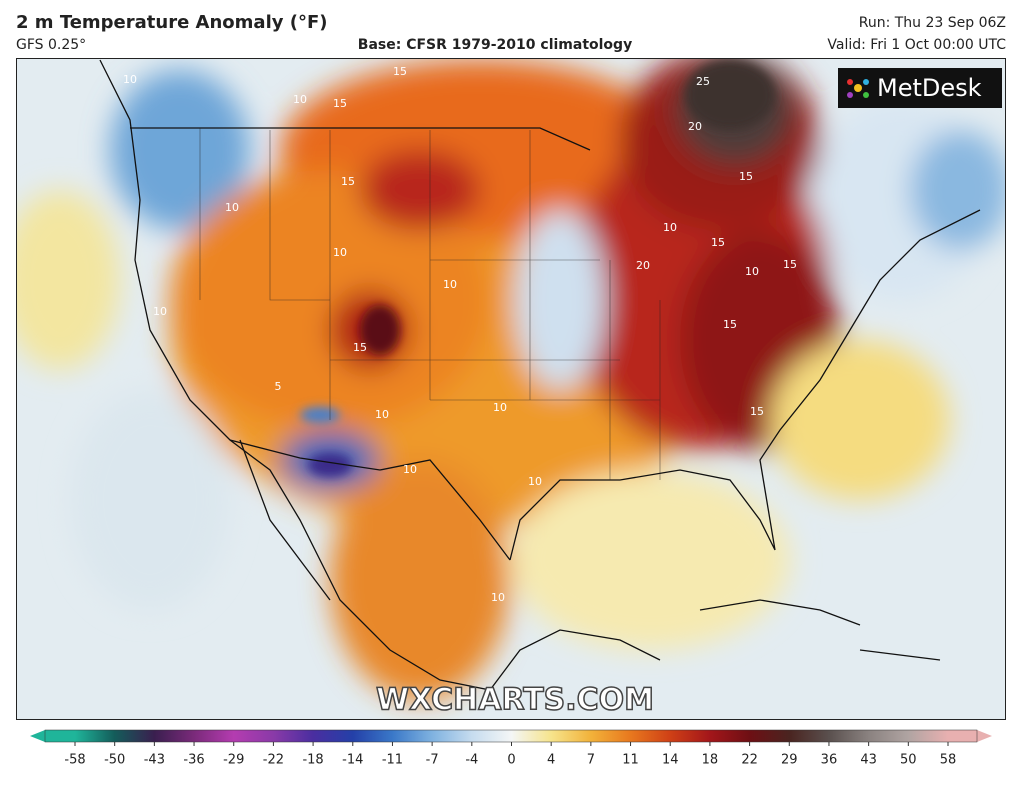 This screenshot has width=1024, height=788. What do you see at coordinates (154, 760) in the screenshot?
I see `legend-label: -43` at bounding box center [154, 760].